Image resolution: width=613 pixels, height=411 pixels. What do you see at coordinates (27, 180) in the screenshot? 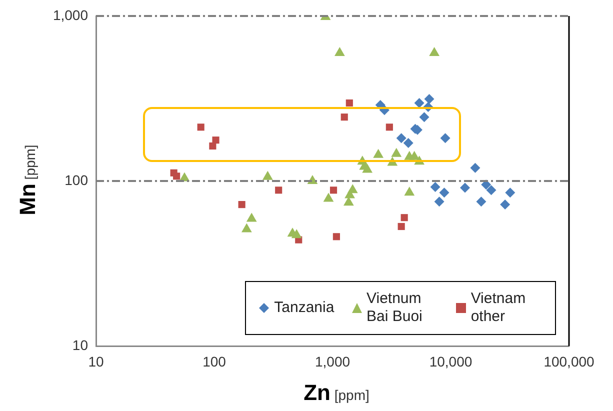
I see `y-axis-title: Mn [ppm]` at bounding box center [27, 180].